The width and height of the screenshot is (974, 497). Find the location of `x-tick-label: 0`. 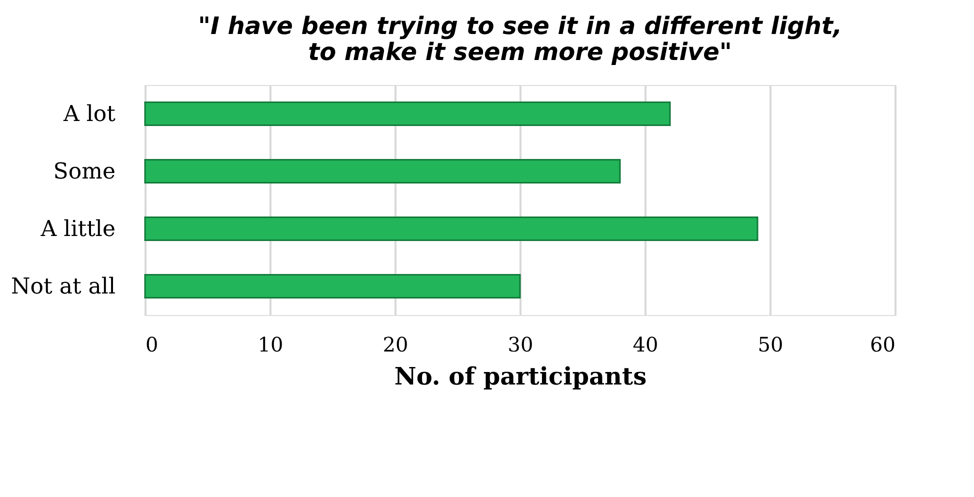

x-tick-label: 0 is located at coordinates (152, 344).